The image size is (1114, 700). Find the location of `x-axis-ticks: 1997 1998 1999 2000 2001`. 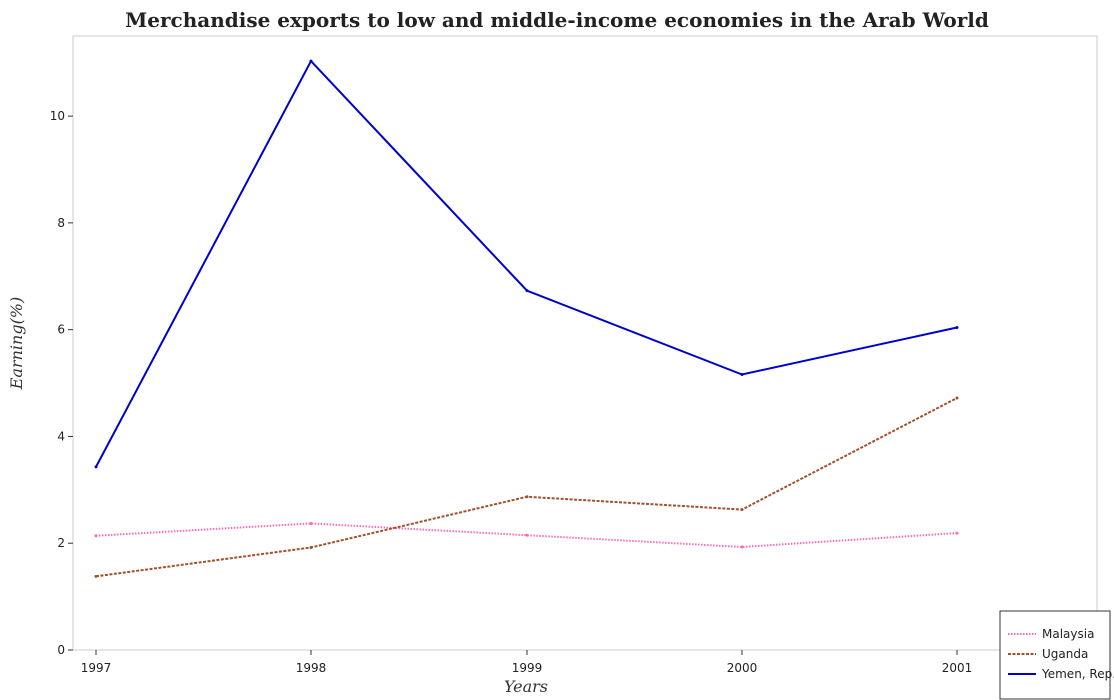

x-axis-ticks: 1997 1998 1999 2000 2001 is located at coordinates (527, 662).